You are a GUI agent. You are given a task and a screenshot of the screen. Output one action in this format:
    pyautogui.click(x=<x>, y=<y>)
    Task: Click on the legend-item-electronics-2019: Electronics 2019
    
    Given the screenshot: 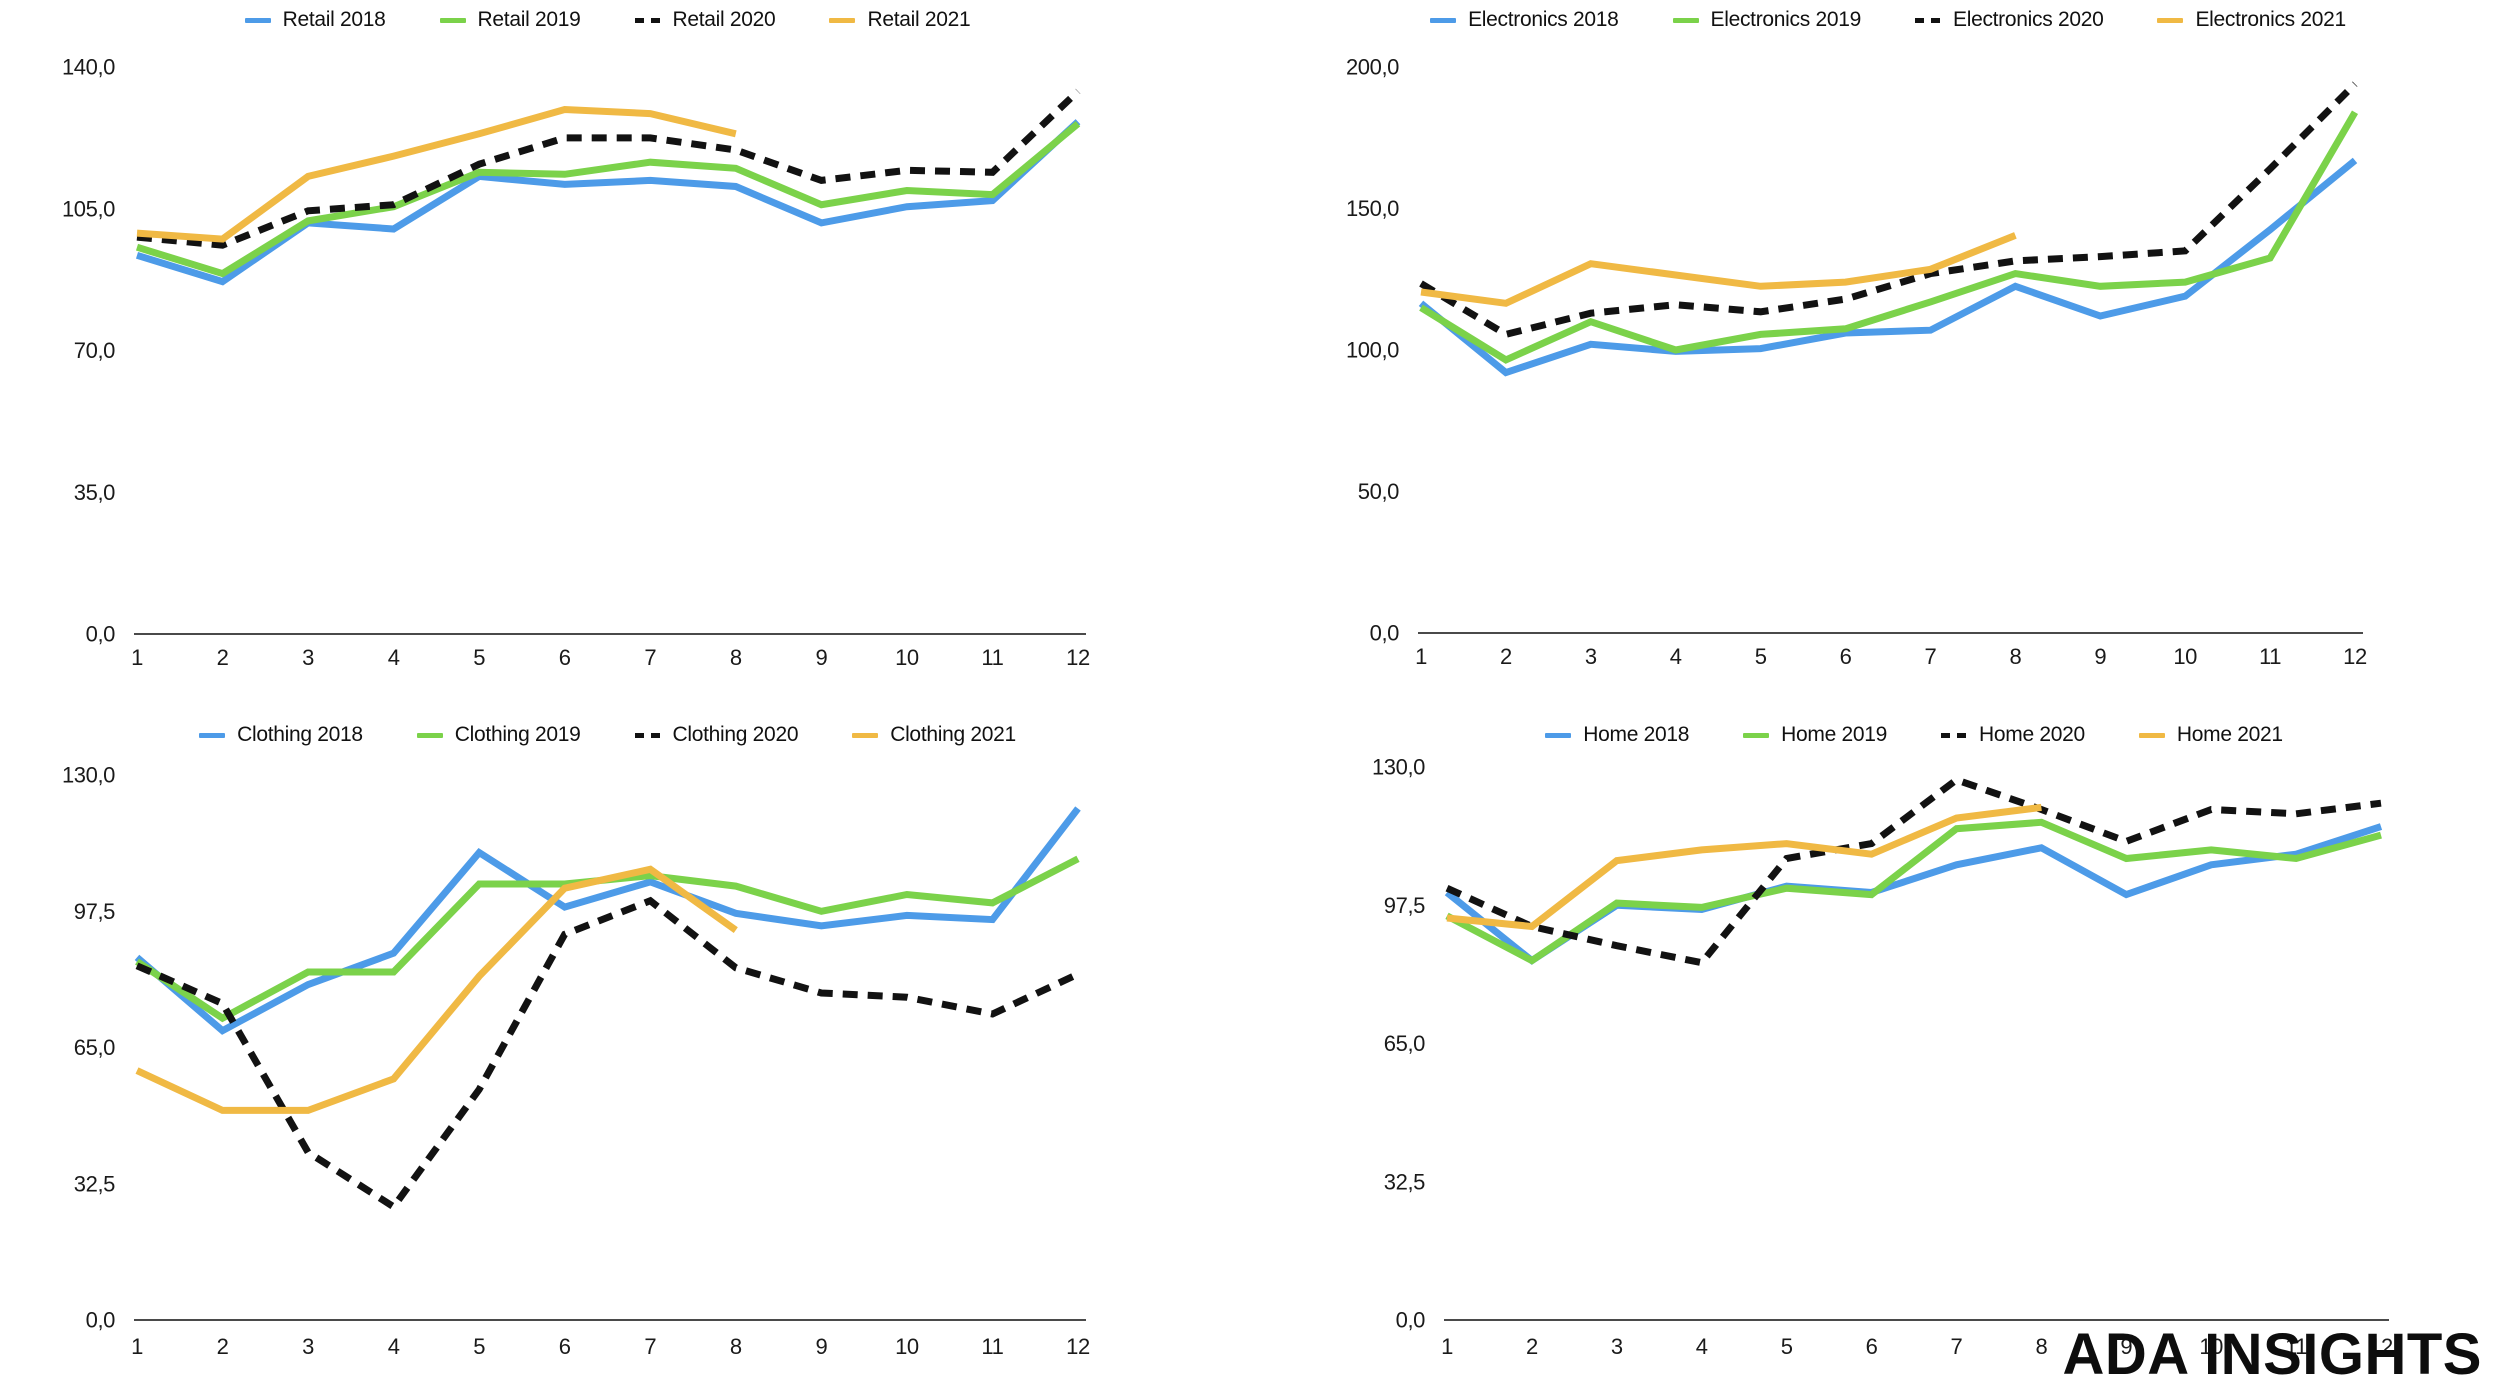 What is the action you would take?
    pyautogui.click(x=1766, y=20)
    